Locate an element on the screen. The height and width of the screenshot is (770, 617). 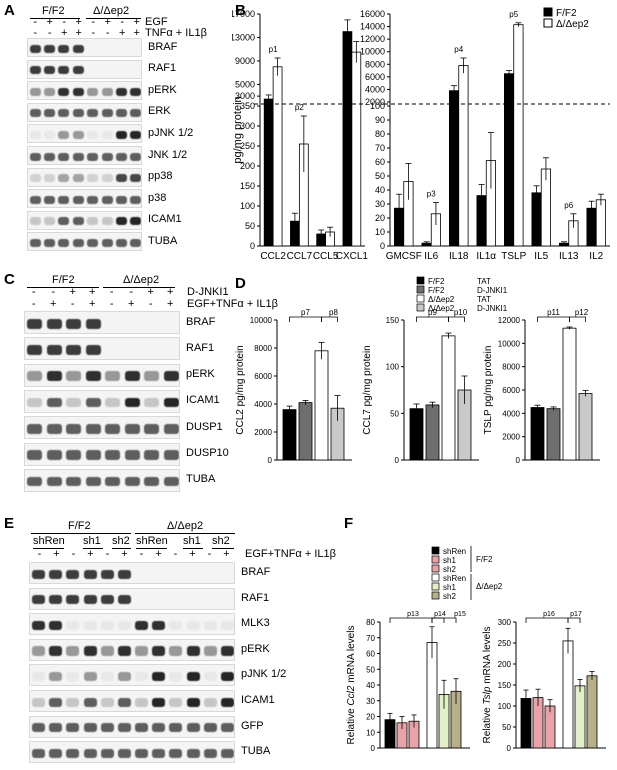
y-tick-label: 10 is located at coordinates (370, 732).